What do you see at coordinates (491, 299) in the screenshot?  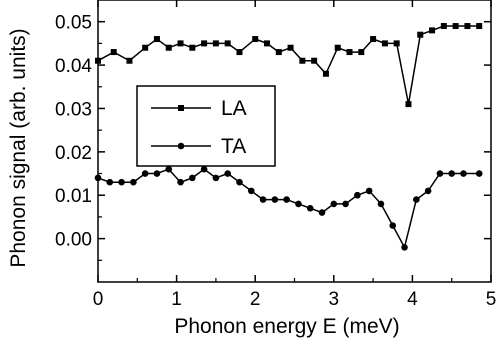 I see `x-tick-label: 5` at bounding box center [491, 299].